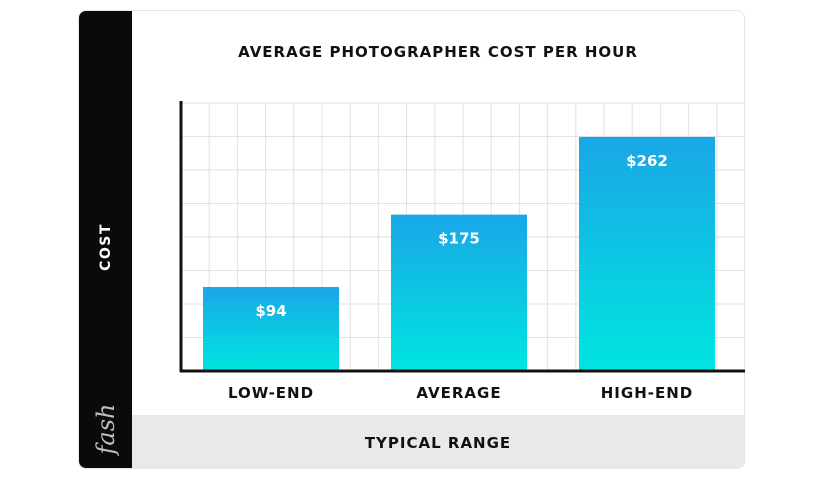  Describe the element at coordinates (647, 161) in the screenshot. I see `bar-value-label: $262` at that location.